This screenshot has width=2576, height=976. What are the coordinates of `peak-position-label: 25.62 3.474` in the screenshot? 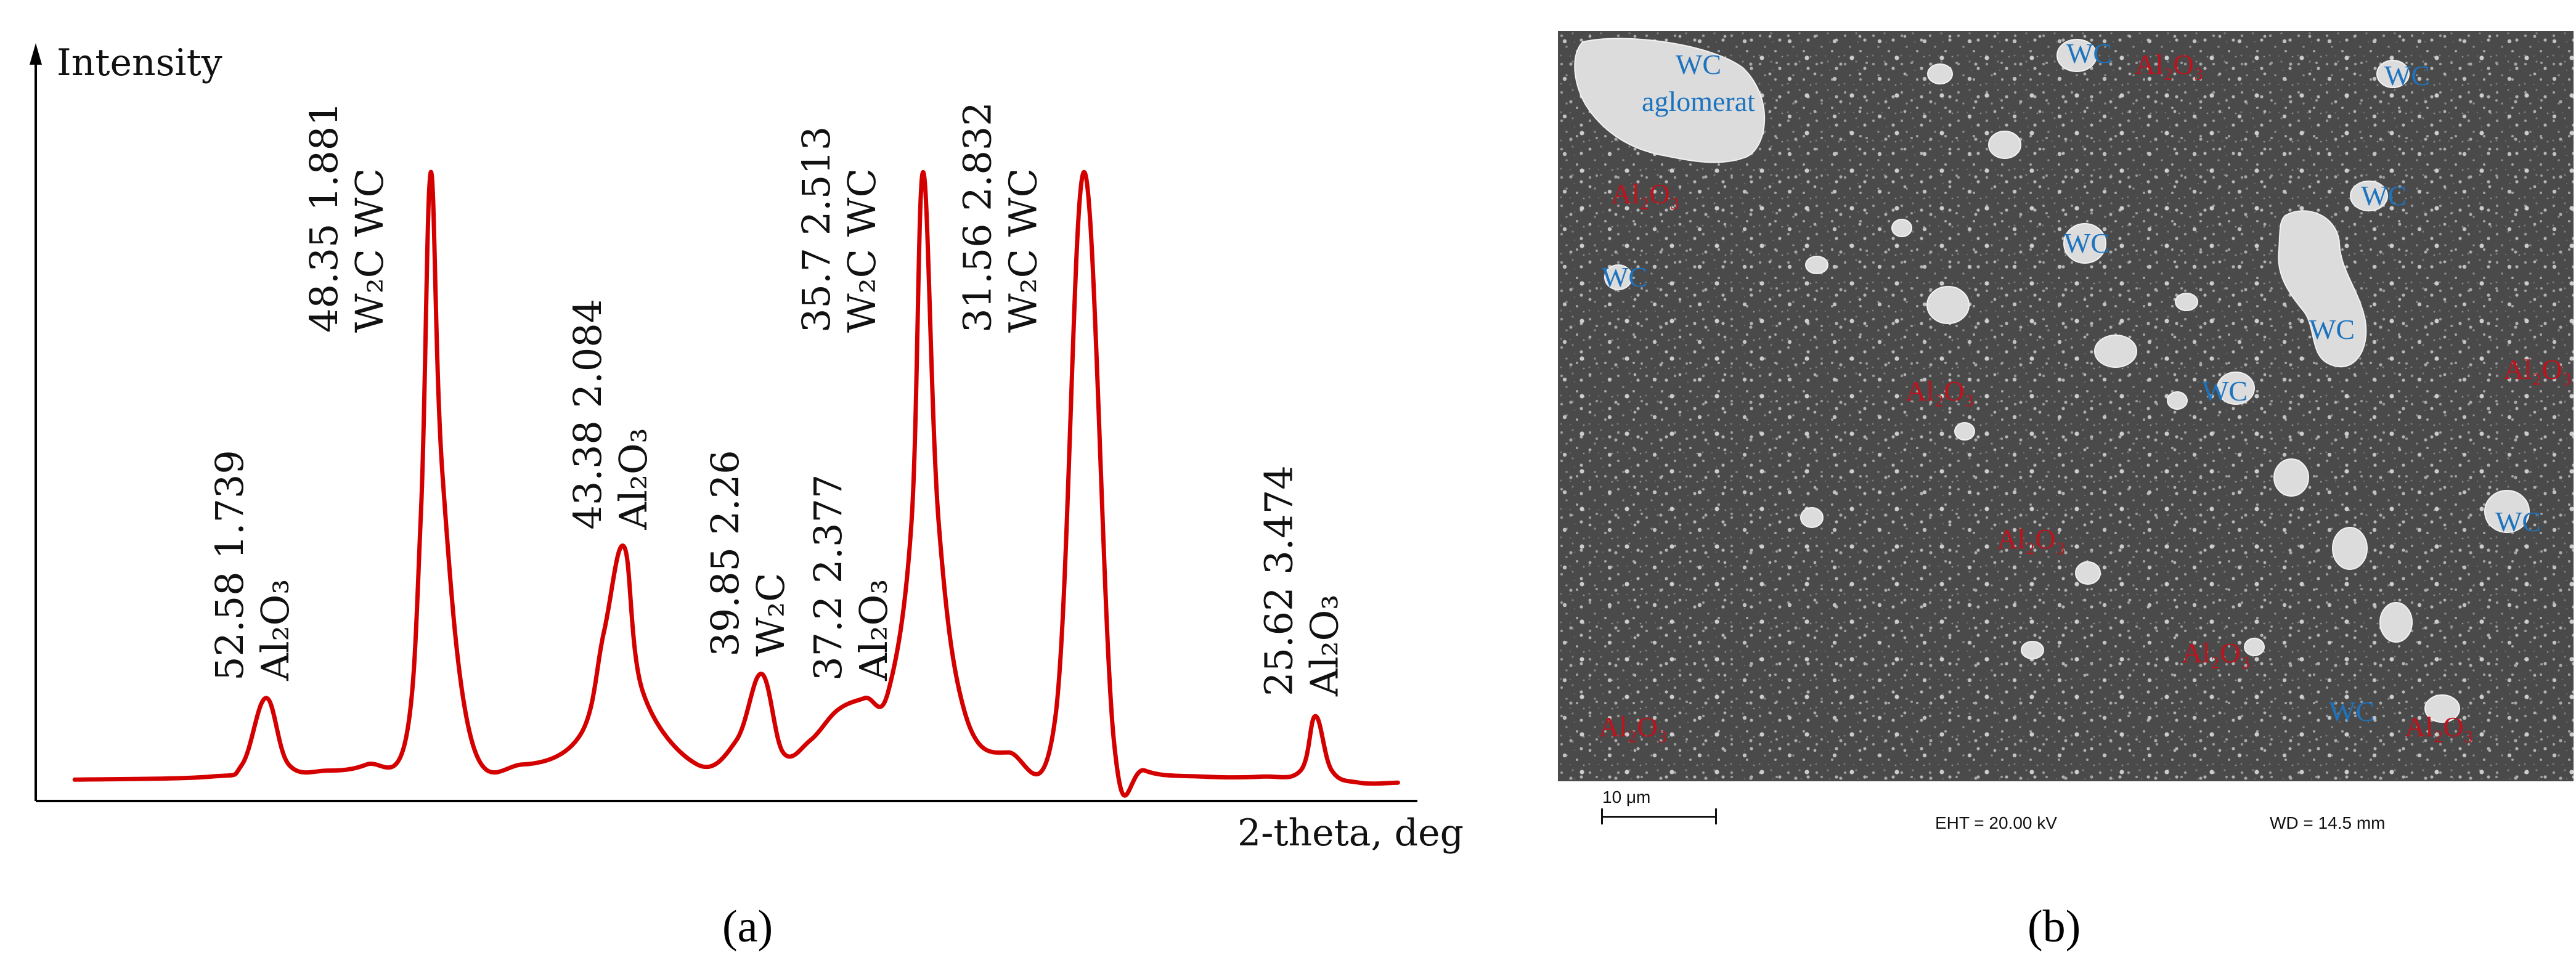 It's located at (1279, 580).